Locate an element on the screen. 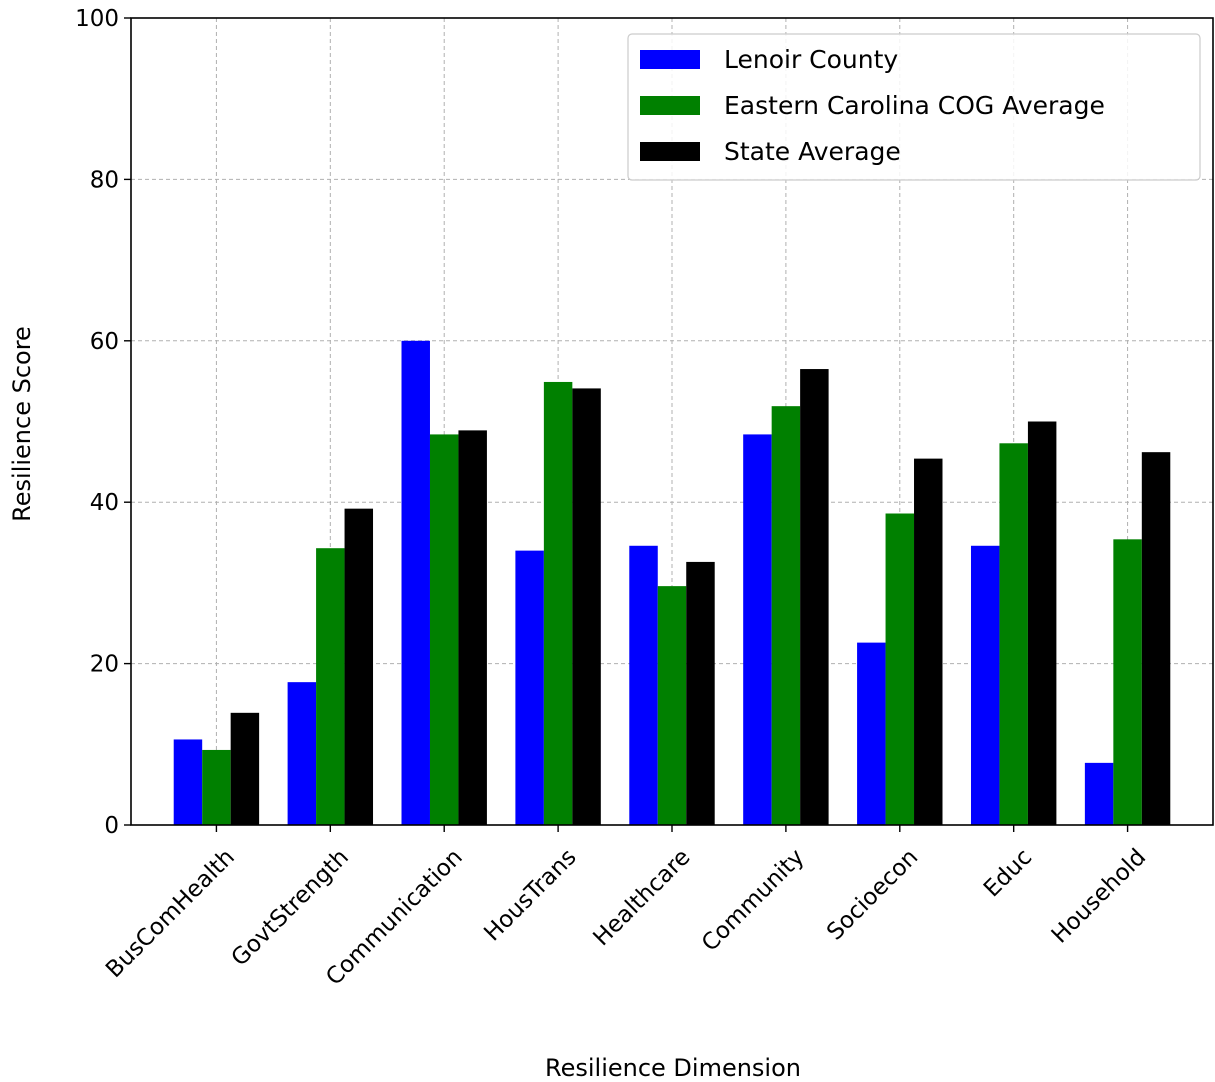 This screenshot has width=1215, height=1082. x-tick-label: GovtStrength is located at coordinates (290, 907).